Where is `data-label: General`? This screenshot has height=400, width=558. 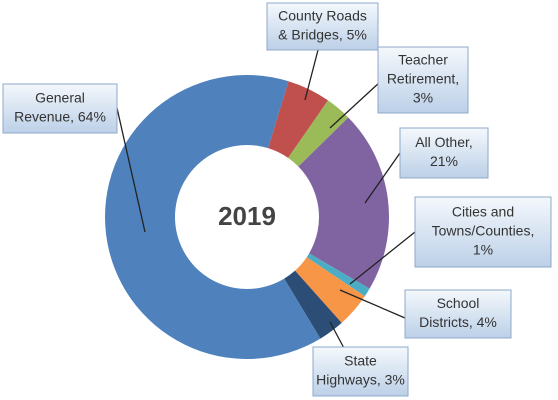 data-label: General is located at coordinates (60, 98).